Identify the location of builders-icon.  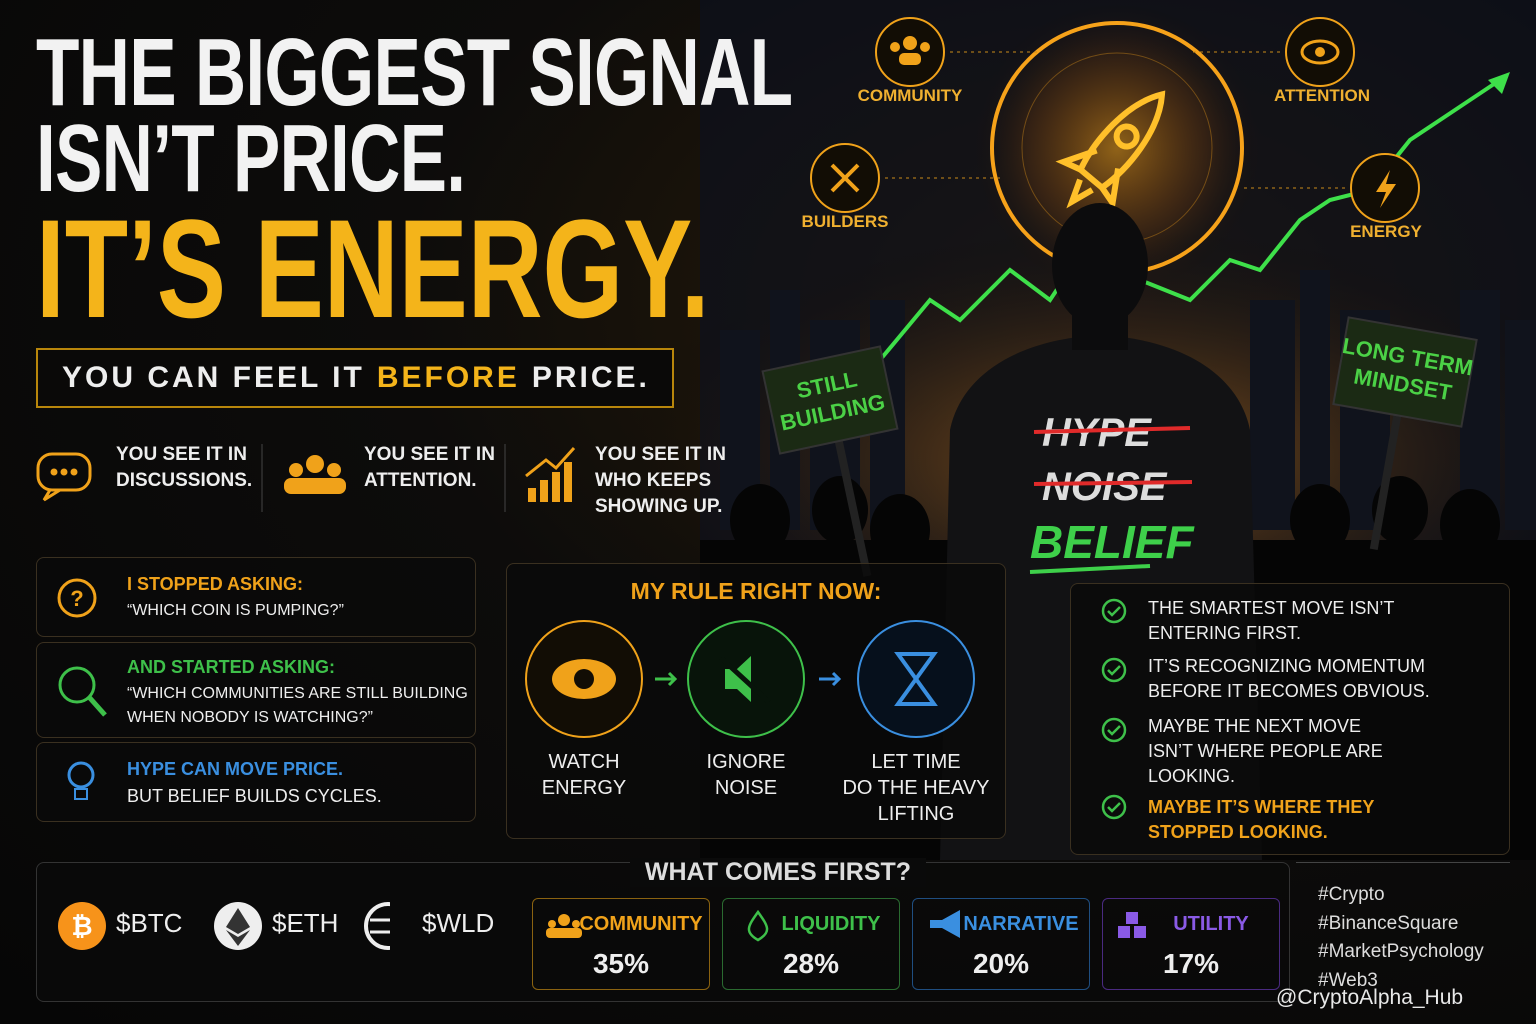
(845, 178).